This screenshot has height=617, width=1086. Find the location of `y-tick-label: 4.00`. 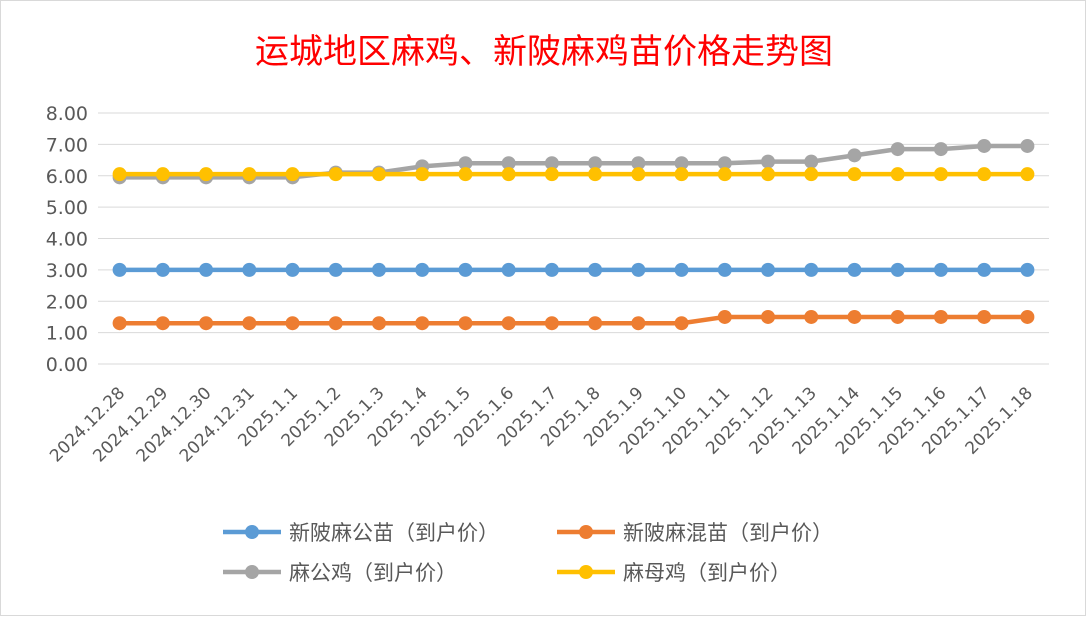

y-tick-label: 4.00 is located at coordinates (67, 240).